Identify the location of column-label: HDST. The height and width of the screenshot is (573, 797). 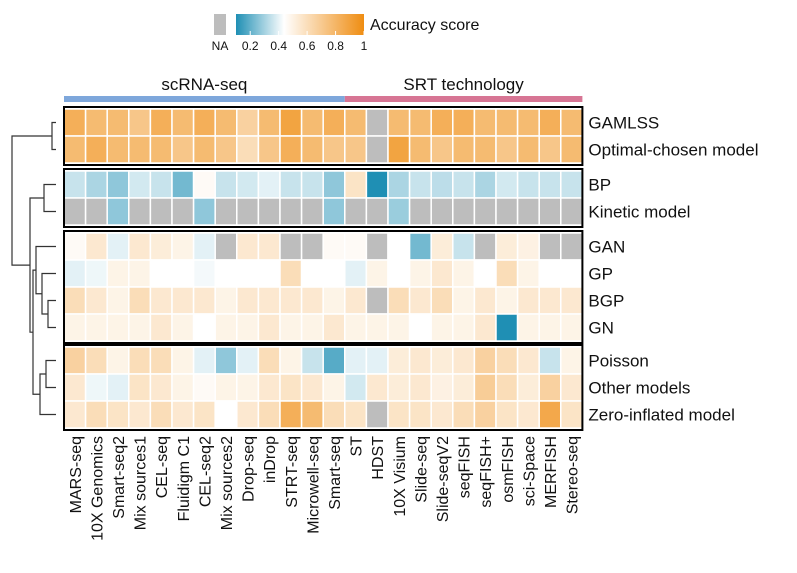
(378, 458).